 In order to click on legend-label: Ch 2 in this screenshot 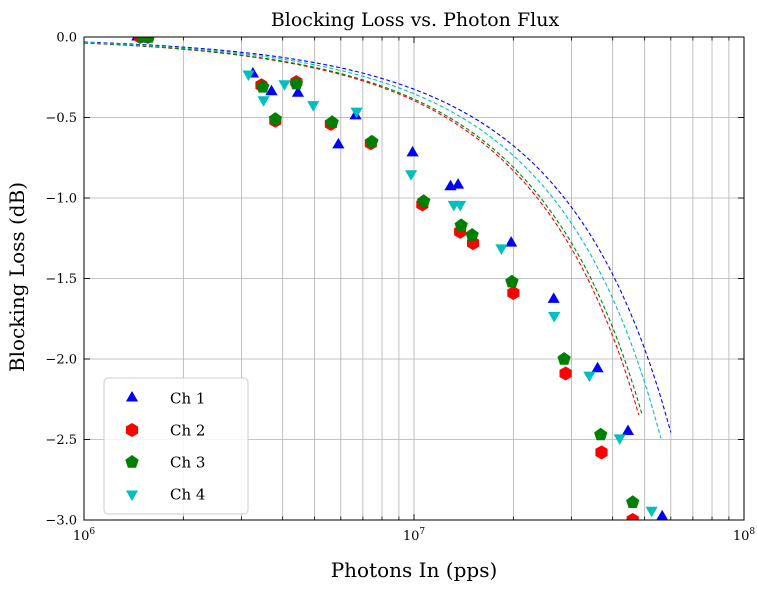, I will do `click(187, 431)`.